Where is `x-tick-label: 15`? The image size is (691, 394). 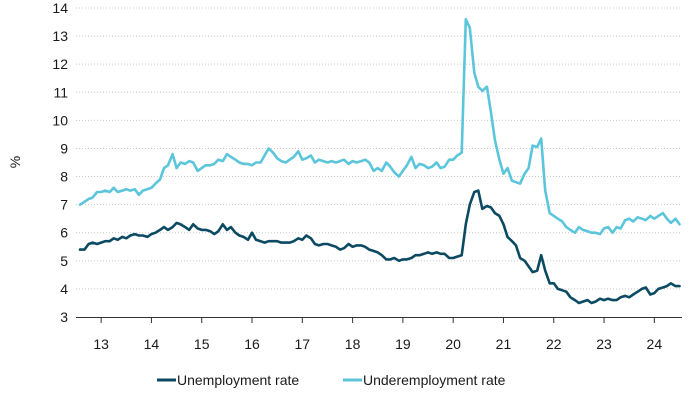 x-tick-label: 15 is located at coordinates (202, 344).